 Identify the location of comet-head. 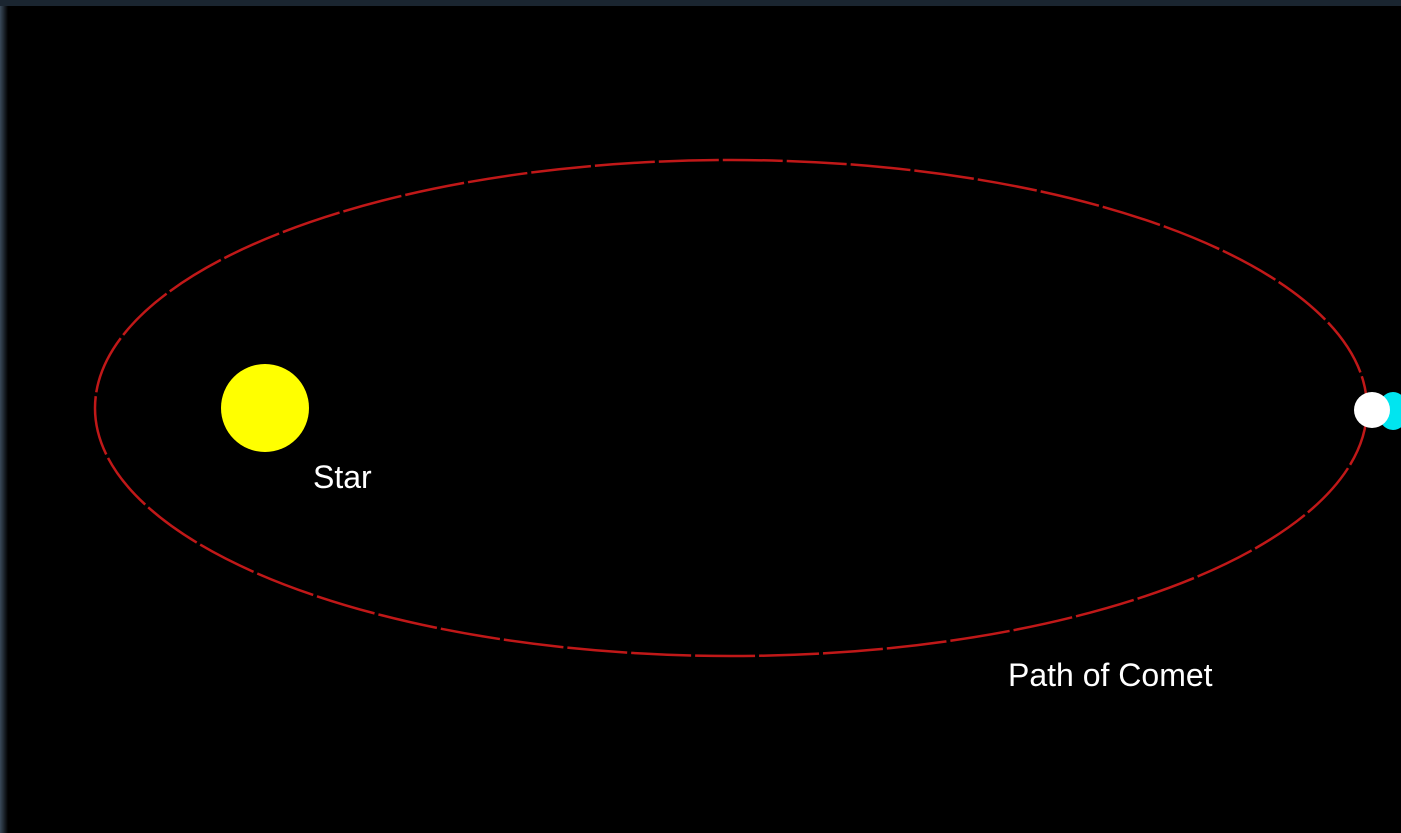
(1372, 410).